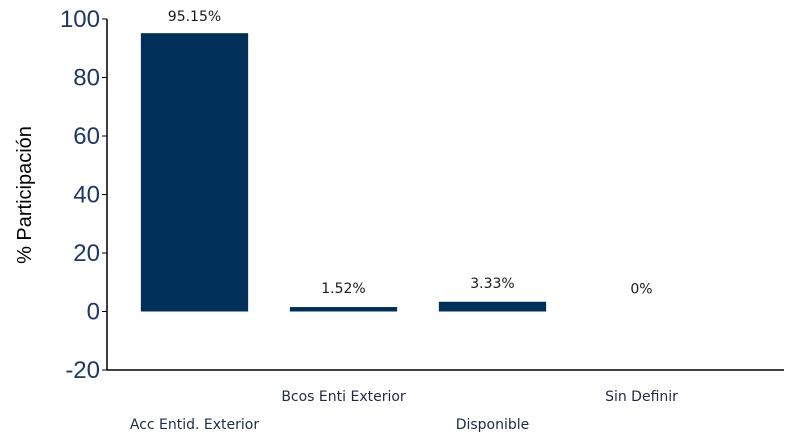 Image resolution: width=794 pixels, height=438 pixels. Describe the element at coordinates (641, 290) in the screenshot. I see `data-label-4: 0%` at that location.